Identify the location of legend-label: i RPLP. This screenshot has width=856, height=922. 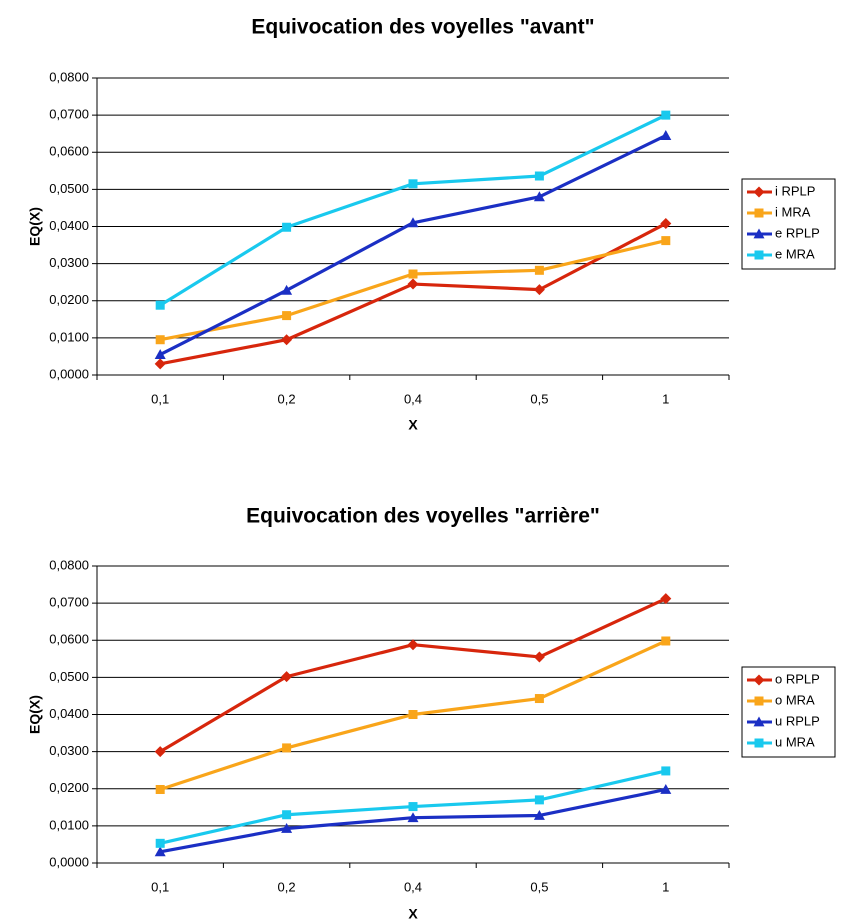
(795, 190).